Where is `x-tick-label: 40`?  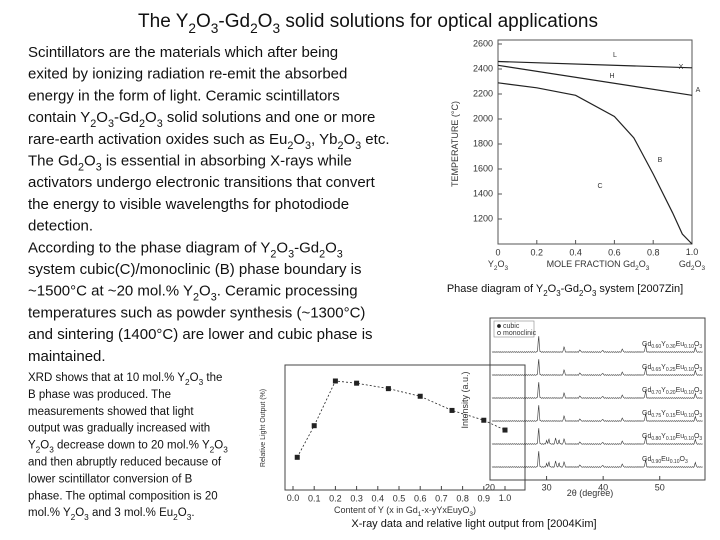
x-tick-label: 40 is located at coordinates (603, 487).